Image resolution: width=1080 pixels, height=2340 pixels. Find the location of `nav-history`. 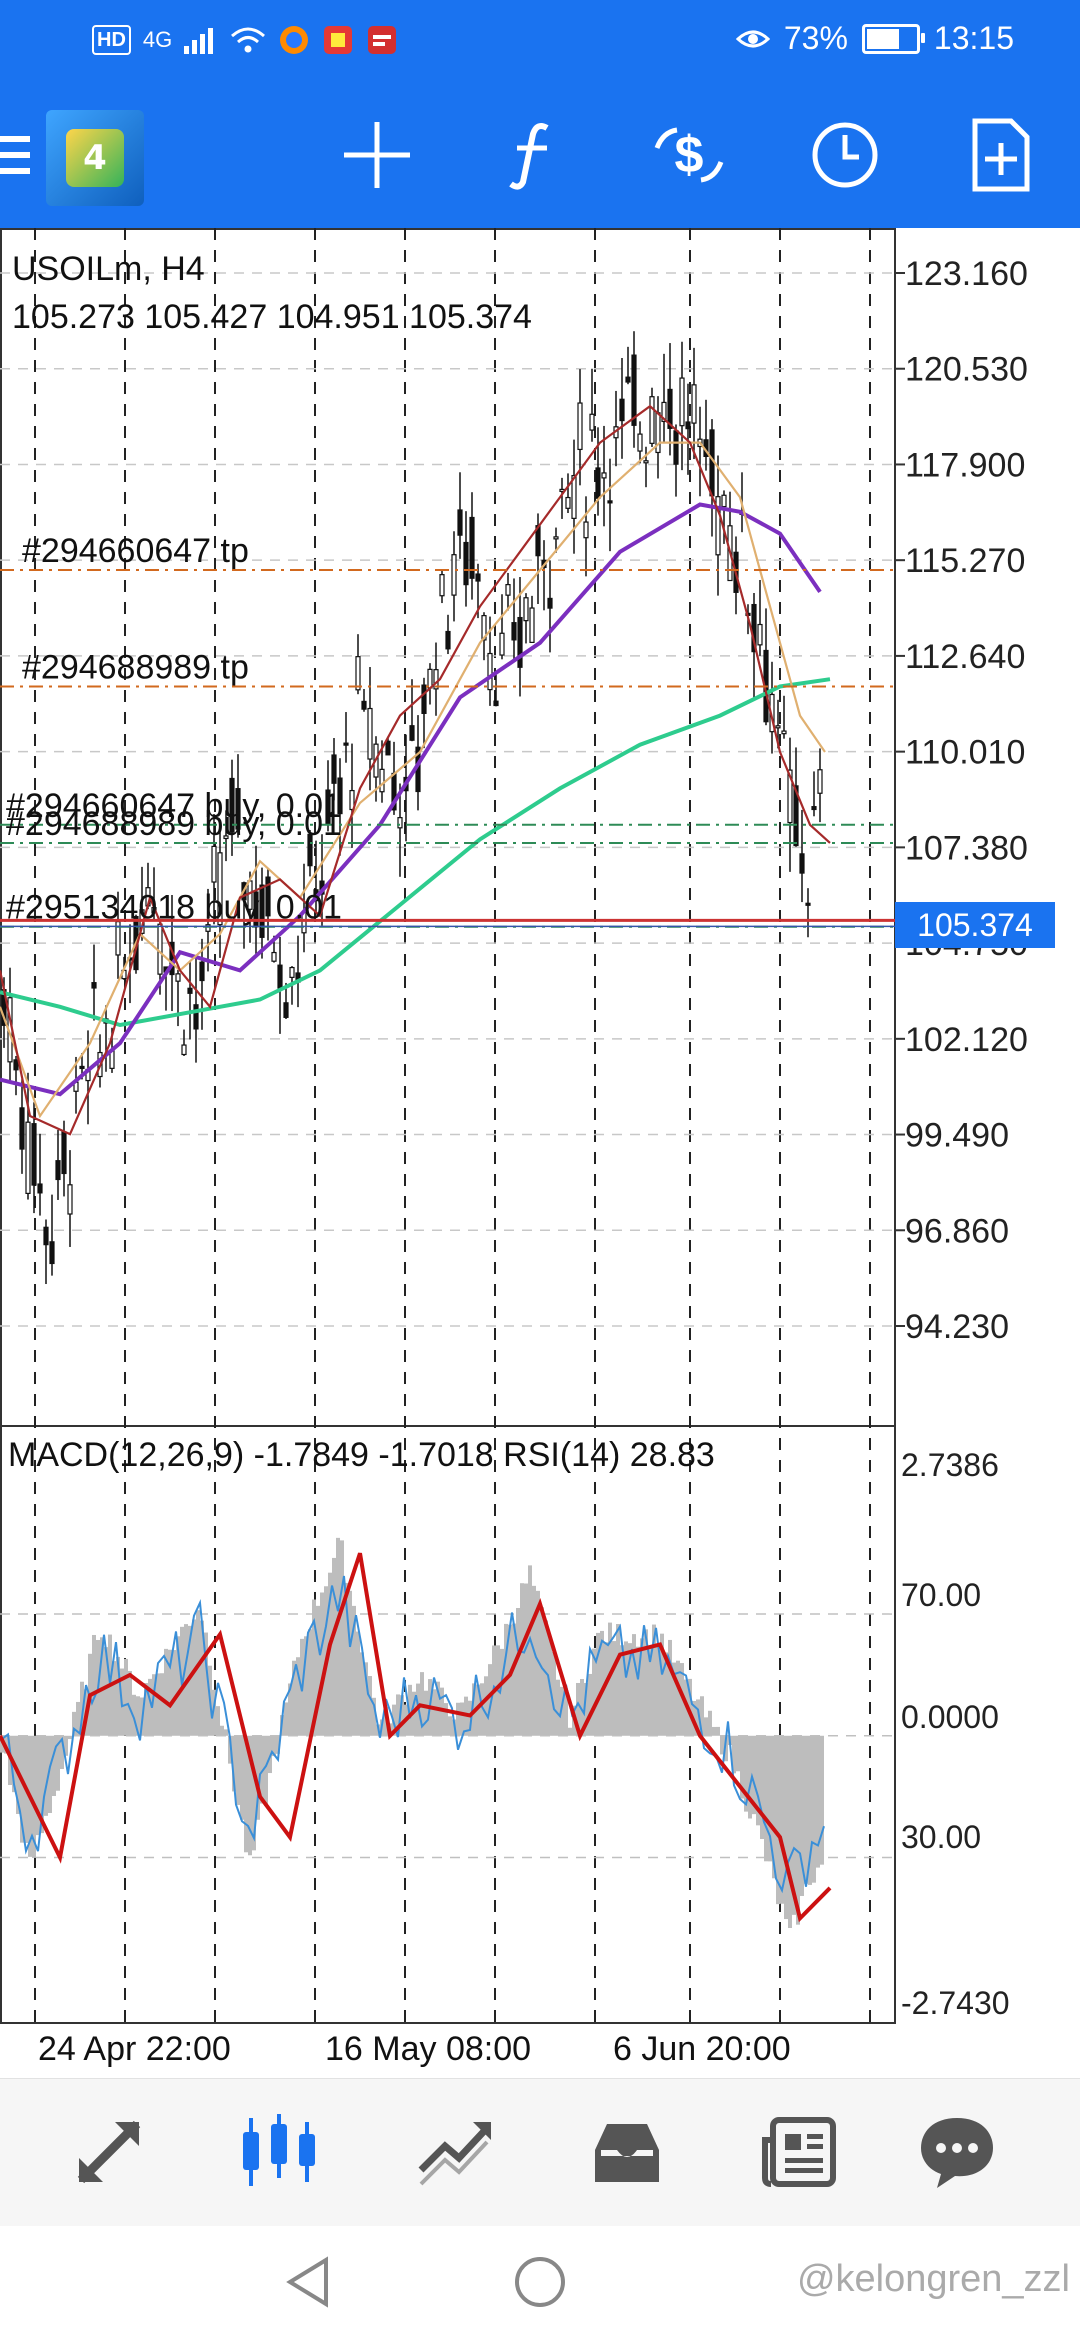

nav-history is located at coordinates (627, 2152).